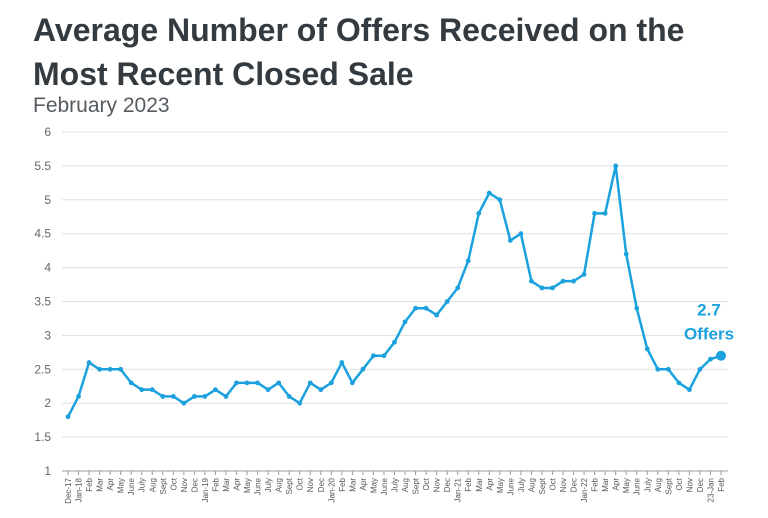 This screenshot has height=518, width=768. What do you see at coordinates (42, 301) in the screenshot?
I see `y-axis-ticks: 1 1.5 2 2.5 3 3.5 4 4.5 5 5.5 6` at bounding box center [42, 301].